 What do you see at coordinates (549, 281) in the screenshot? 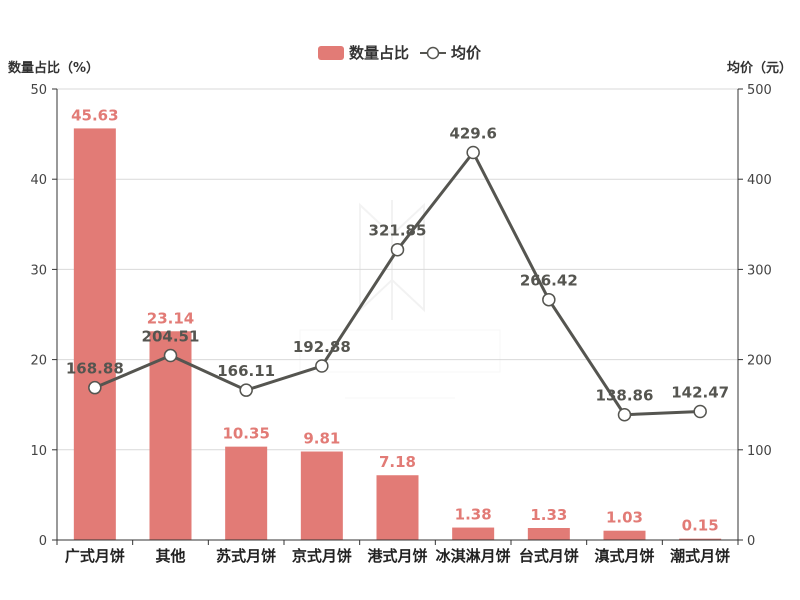
I see `line-value-label: 266.42` at bounding box center [549, 281].